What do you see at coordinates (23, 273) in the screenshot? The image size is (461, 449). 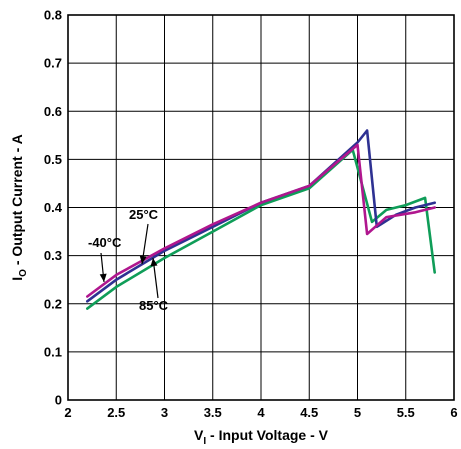 I see `y-axis-title-sub: O` at bounding box center [23, 273].